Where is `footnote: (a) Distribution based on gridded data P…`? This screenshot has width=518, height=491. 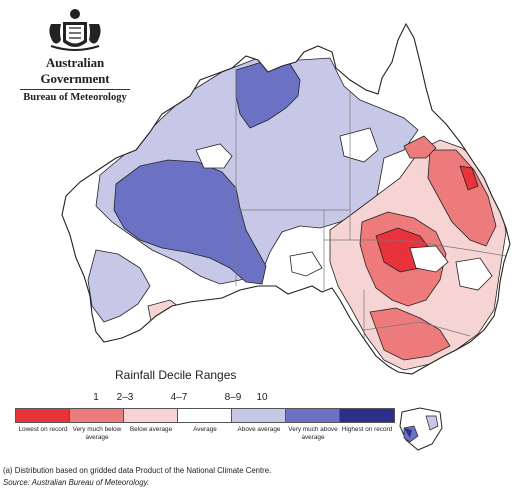 footnote: (a) Distribution based on gridded data P… is located at coordinates (137, 470).